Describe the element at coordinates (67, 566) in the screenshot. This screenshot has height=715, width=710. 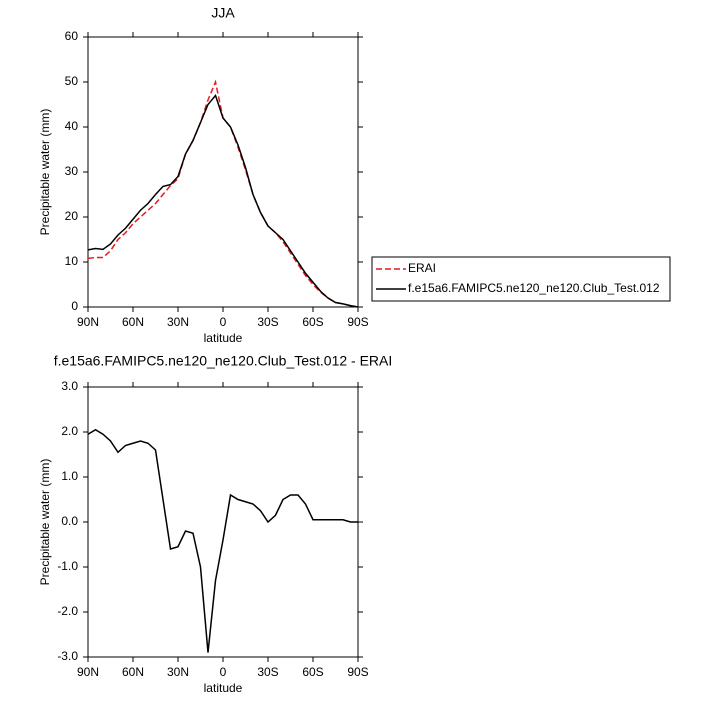
I see `y-tick-label: -1.0` at that location.